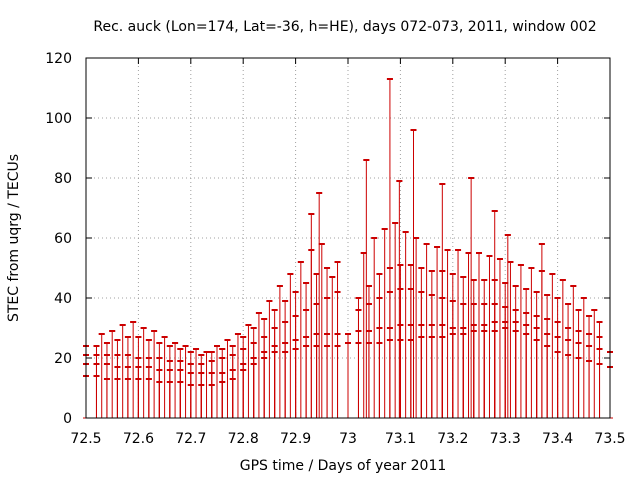 This screenshot has height=480, width=640. I want to click on x-tick-label: 73.3, so click(505, 439).